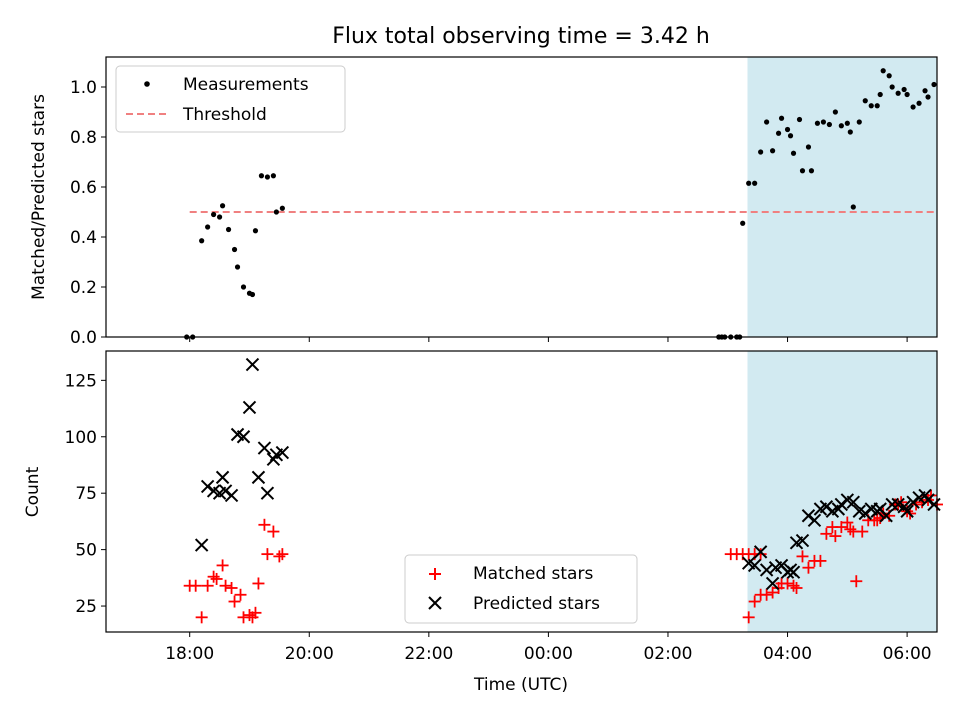  I want to click on chart-title: Flux total observing time = 3.42 h, so click(521, 36).